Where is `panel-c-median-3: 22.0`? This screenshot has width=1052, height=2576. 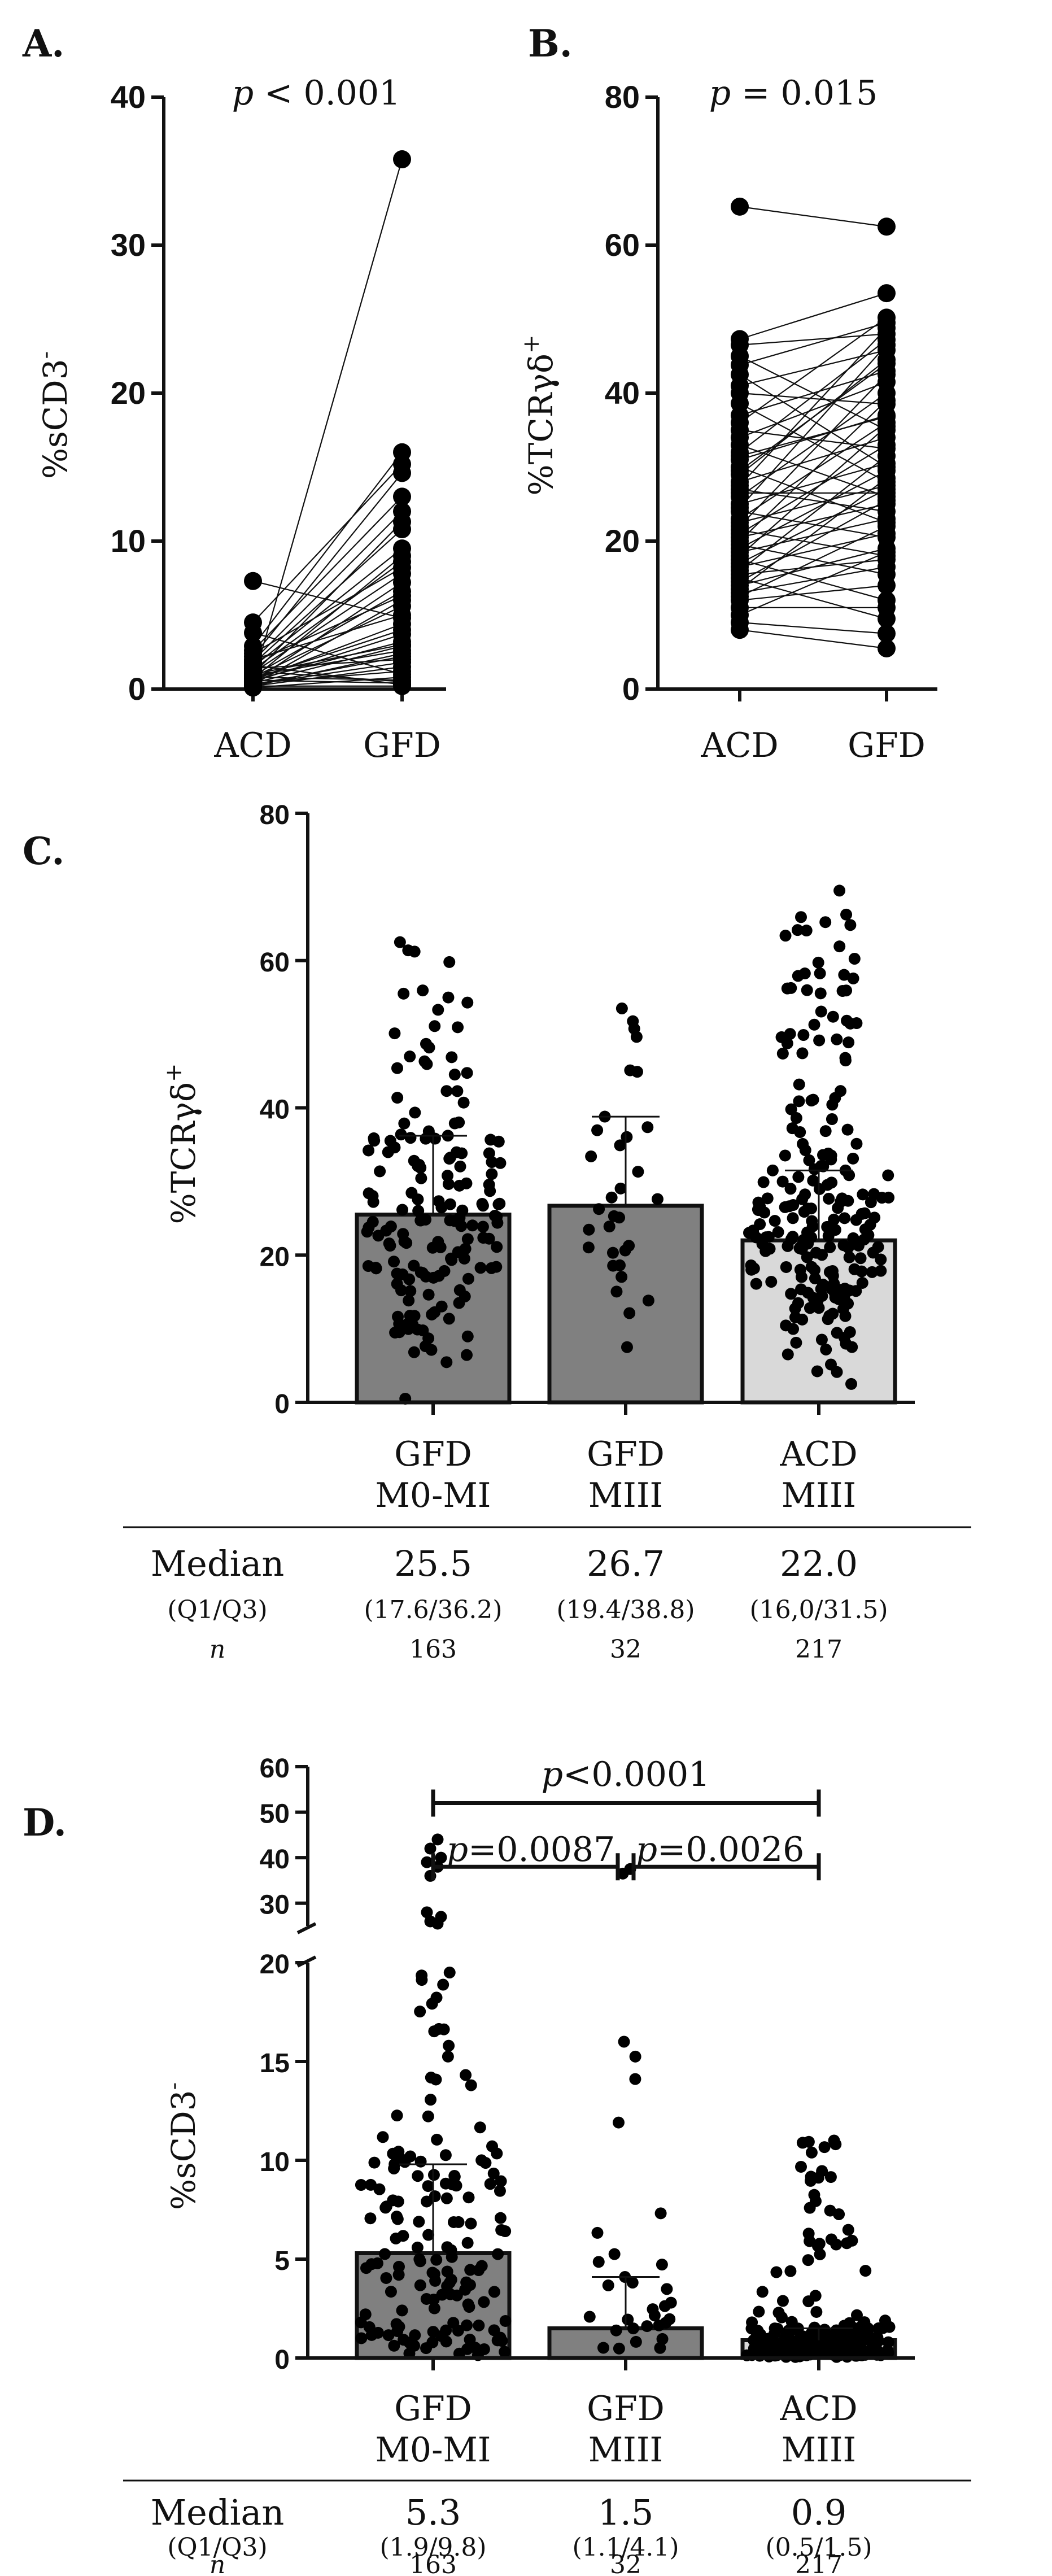
panel-c-median-3: 22.0 is located at coordinates (819, 1563).